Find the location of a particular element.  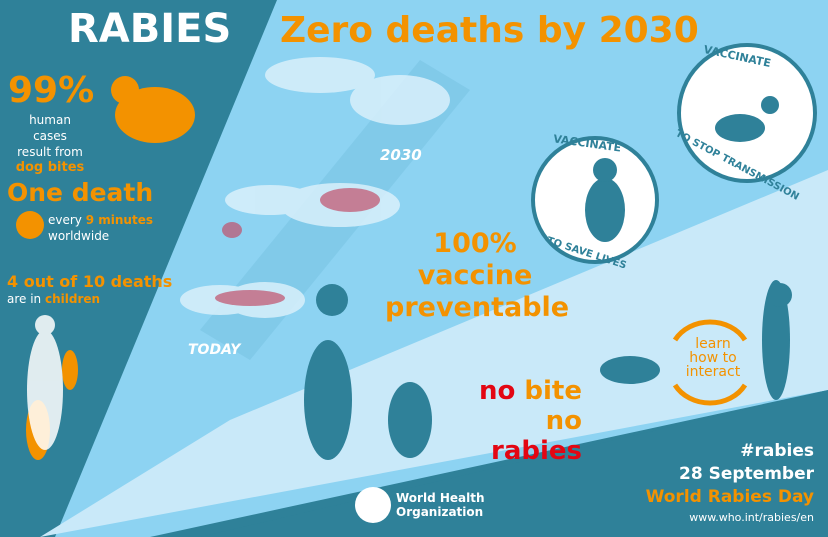

interact-arrows is located at coordinates (710, 362).